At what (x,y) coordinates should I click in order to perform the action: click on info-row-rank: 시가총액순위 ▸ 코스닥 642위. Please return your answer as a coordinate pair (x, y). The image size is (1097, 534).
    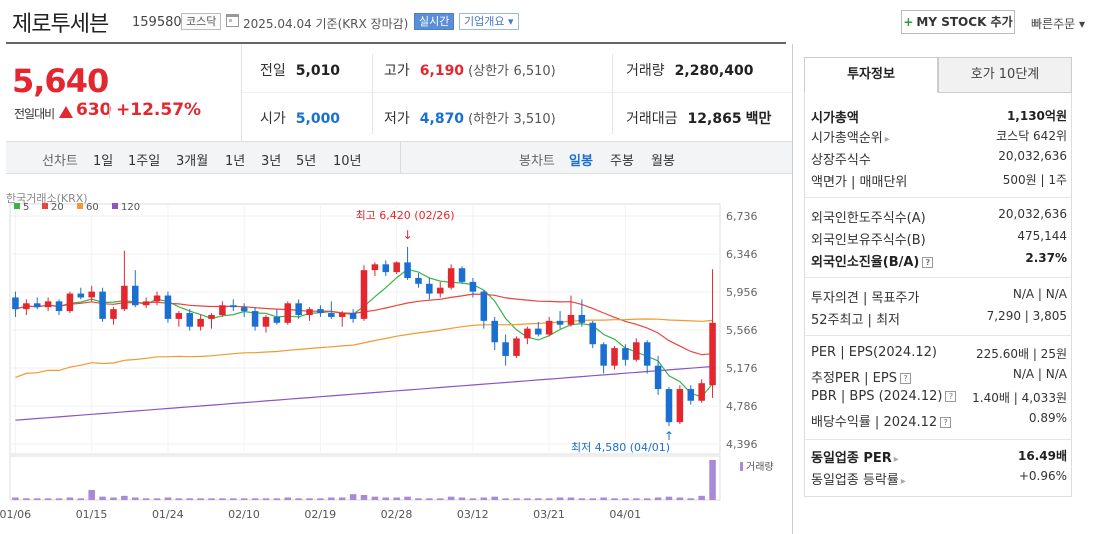
    Looking at the image, I should click on (939, 137).